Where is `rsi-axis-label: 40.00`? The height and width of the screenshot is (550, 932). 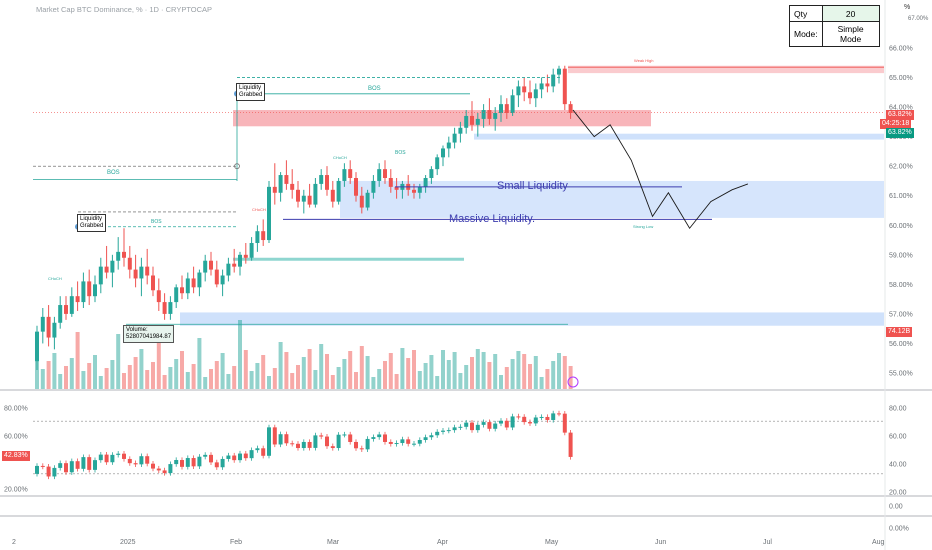
rsi-axis-label: 40.00 is located at coordinates (898, 465).